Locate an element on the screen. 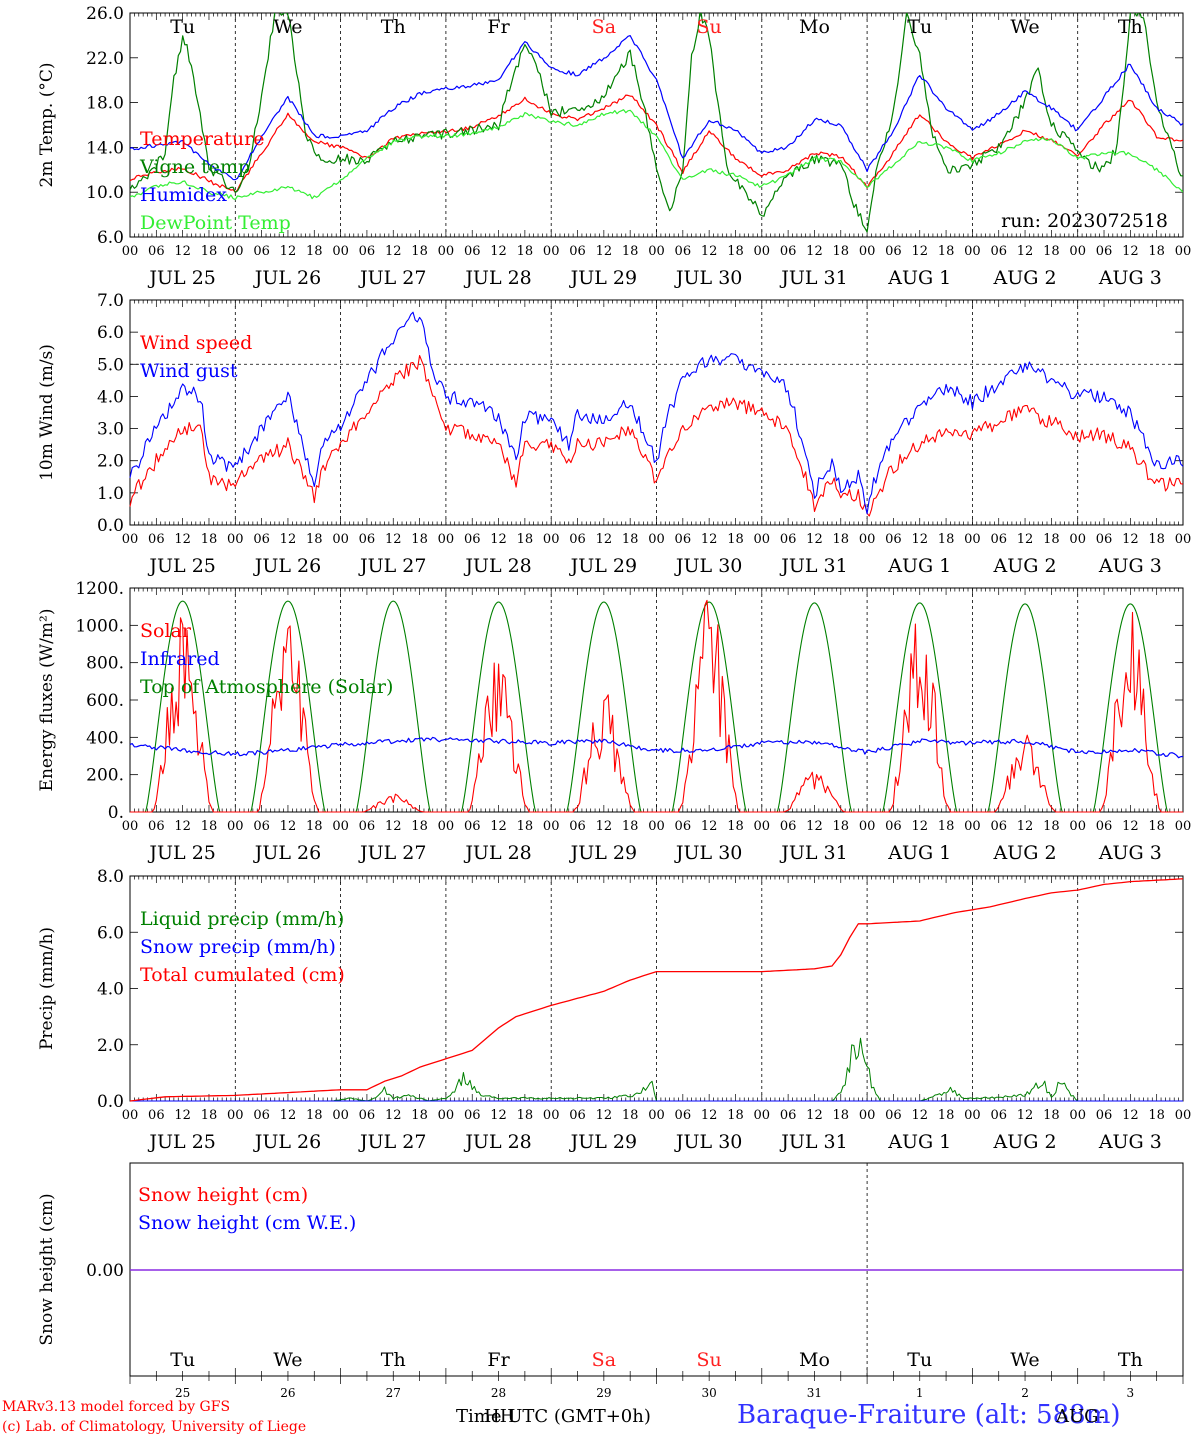 This screenshot has width=1194, height=1440. y-tick-label: 6.0 is located at coordinates (110, 933).